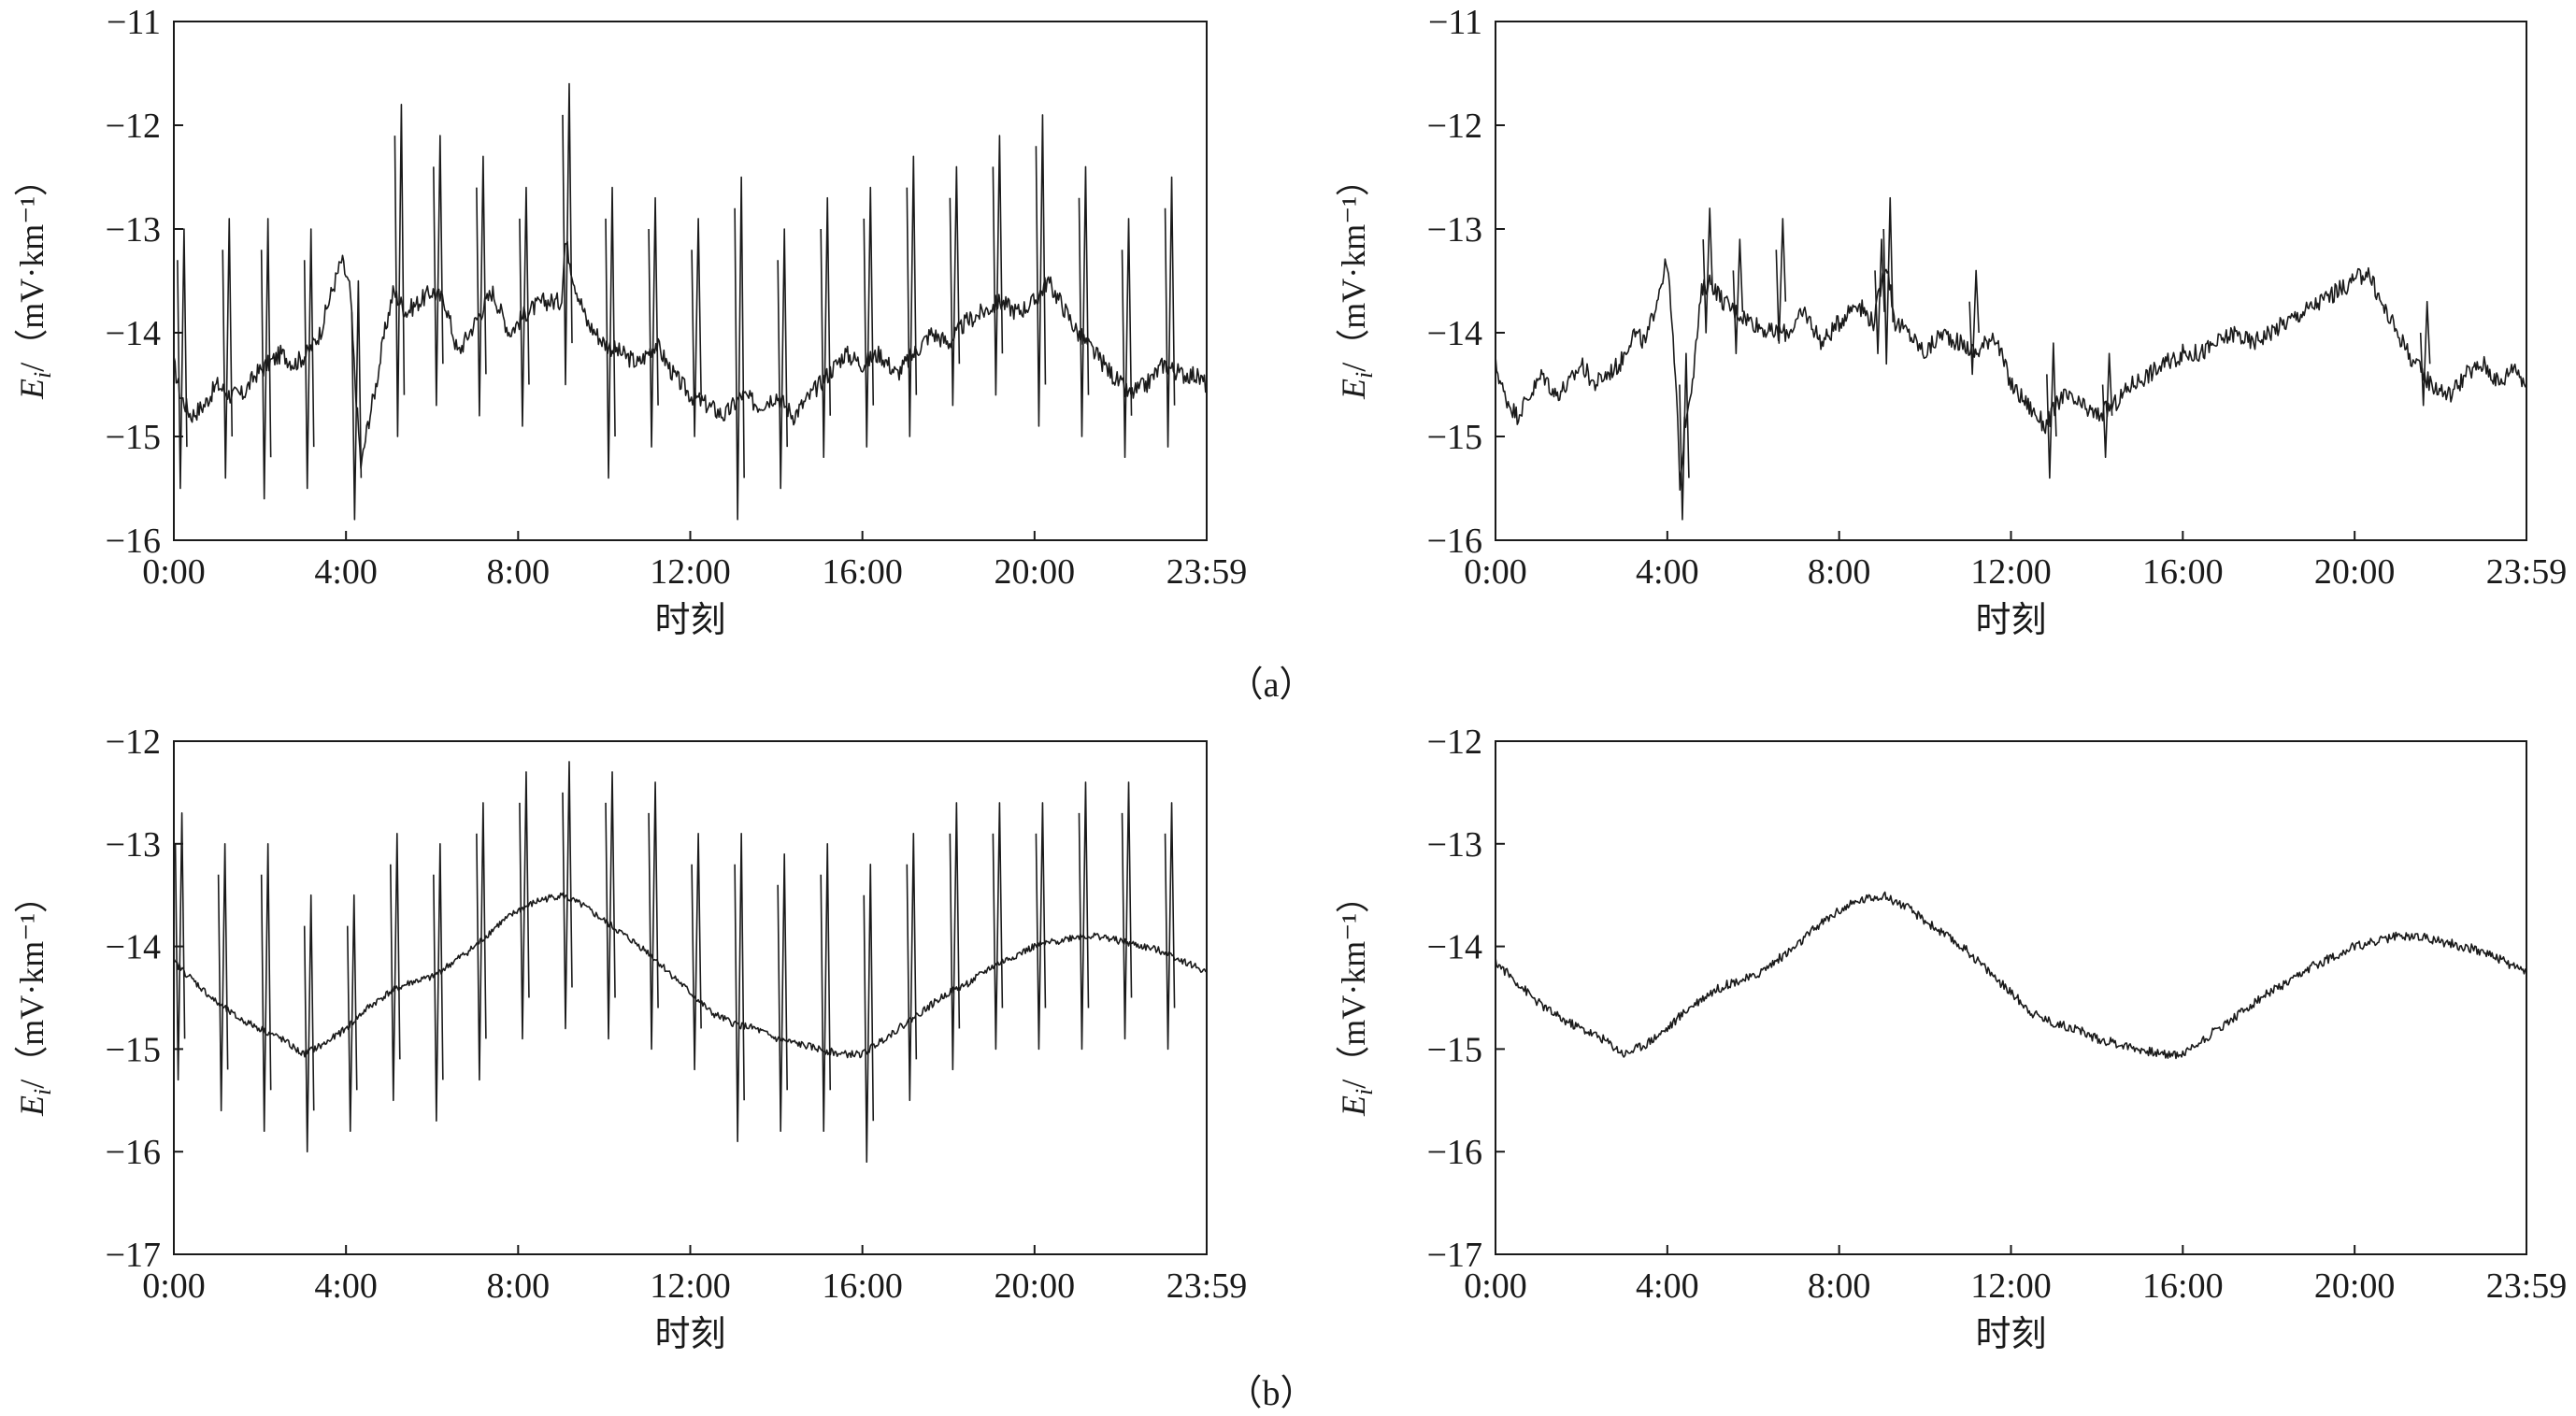  I want to click on y-axis-label: Ei/（mV·km⁻¹）, so click(1356, 998).